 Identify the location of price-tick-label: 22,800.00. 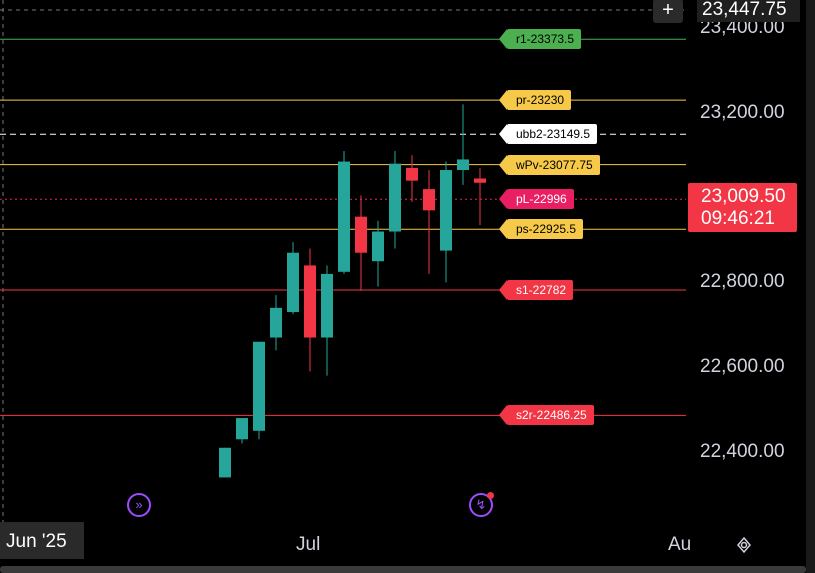
(742, 282).